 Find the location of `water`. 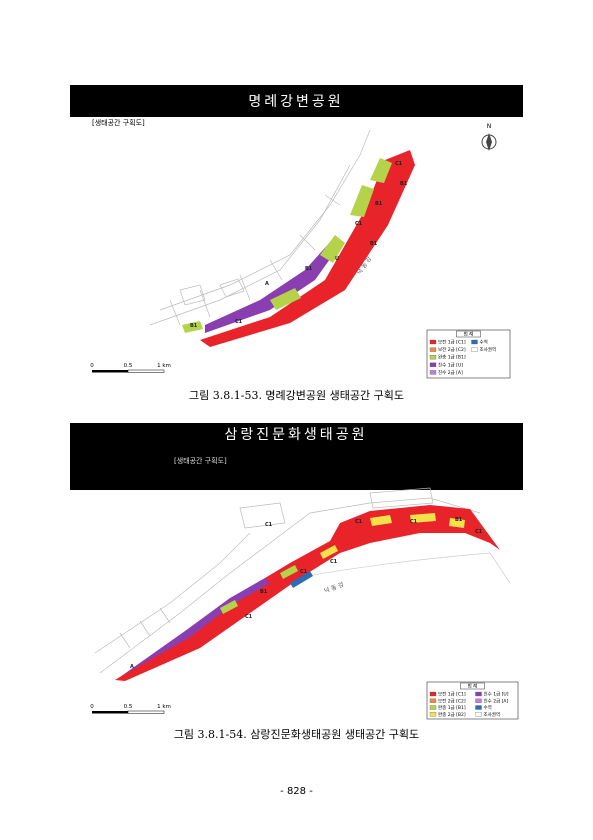

water is located at coordinates (301, 579).